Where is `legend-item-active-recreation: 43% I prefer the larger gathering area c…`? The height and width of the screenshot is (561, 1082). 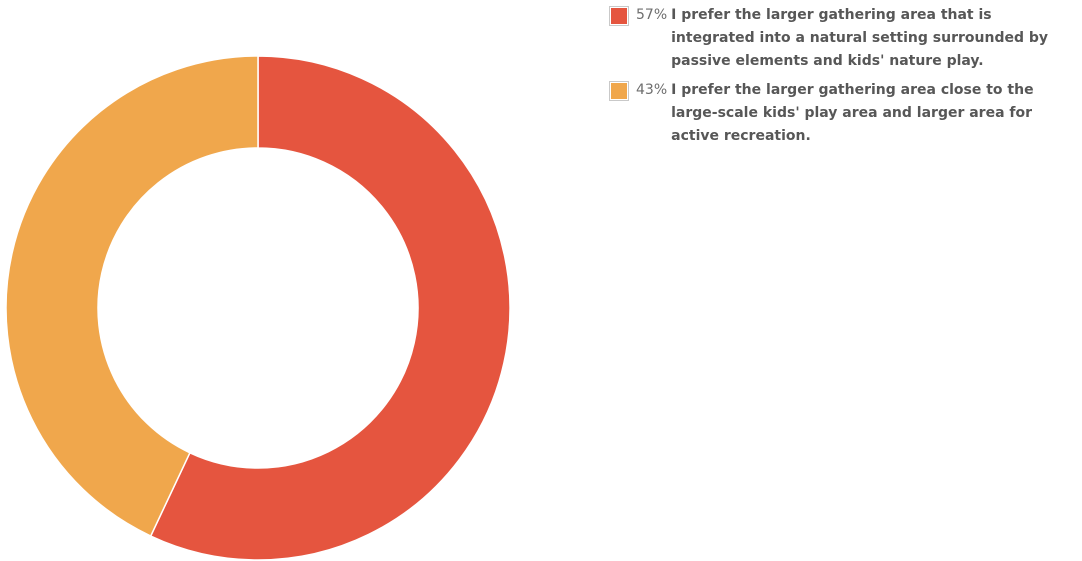 legend-item-active-recreation: 43% I prefer the larger gathering area c… is located at coordinates (845, 113).